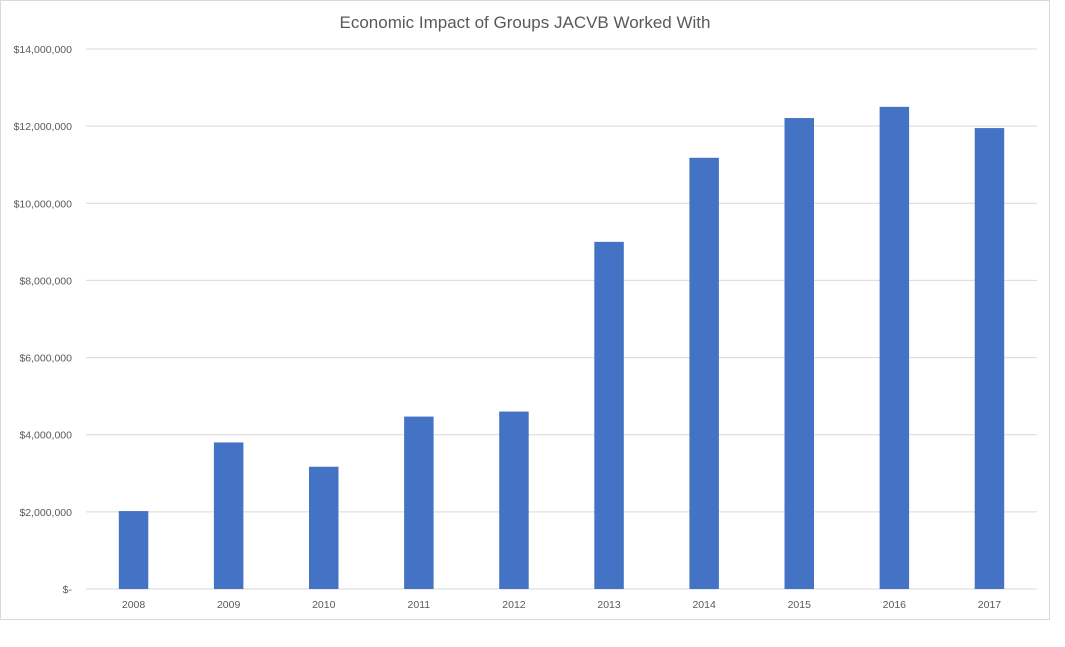  What do you see at coordinates (133, 550) in the screenshot?
I see `bar-2008` at bounding box center [133, 550].